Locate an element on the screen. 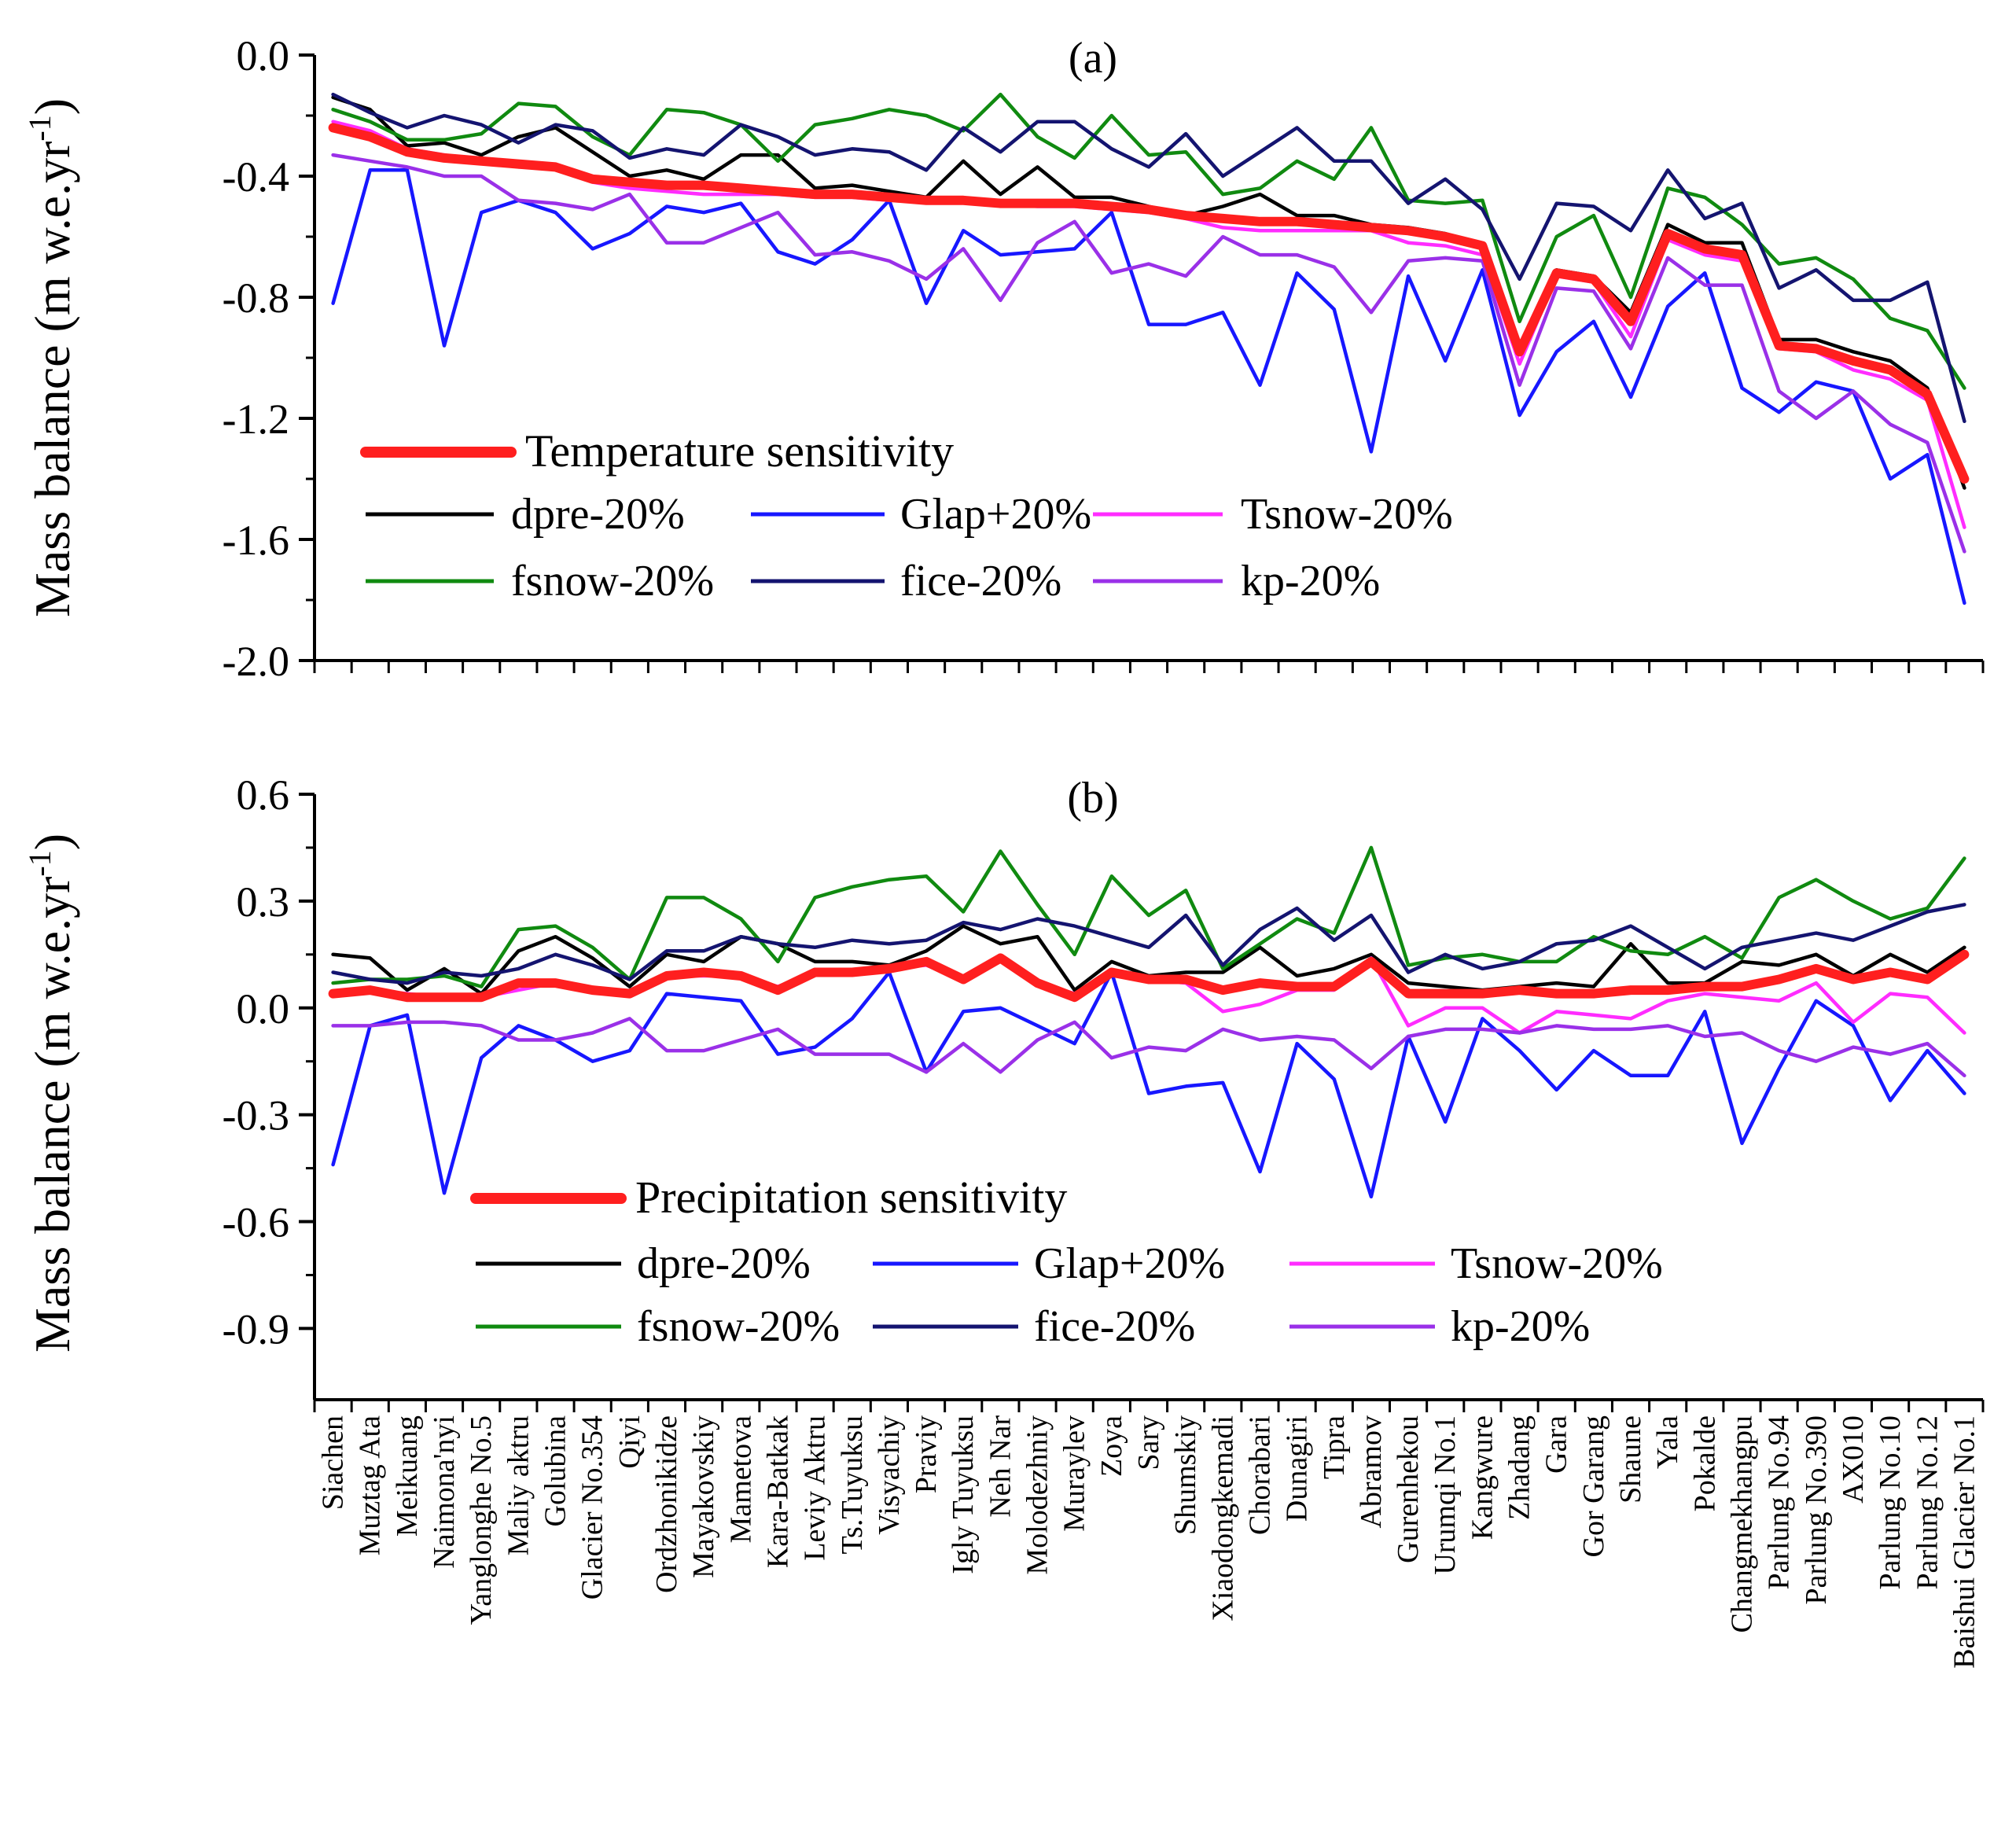 This screenshot has height=1833, width=2016. category-label: Leviy Aktru is located at coordinates (815, 1488).